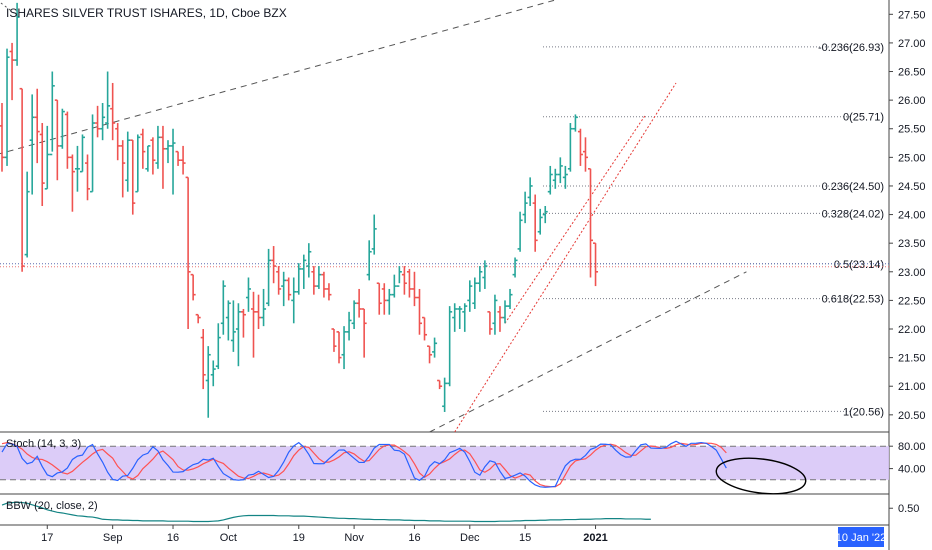 The height and width of the screenshot is (550, 932). Describe the element at coordinates (324, 534) in the screenshot. I see `time-axis-ticks: 17 Sep 16 Oct 19 Nov 16 Dec 15 2021` at that location.